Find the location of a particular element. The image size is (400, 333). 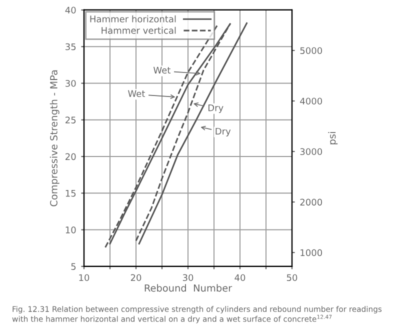

legend-label: Hammer vertical is located at coordinates (139, 30).